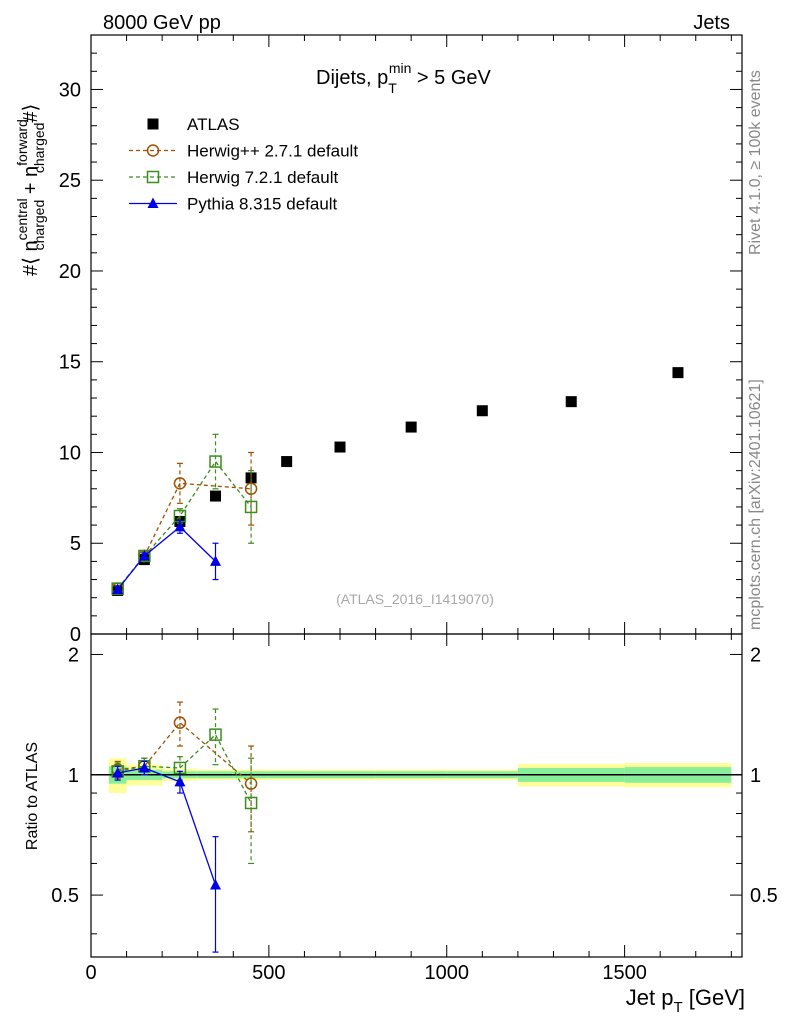 The width and height of the screenshot is (786, 1024). What do you see at coordinates (162, 23) in the screenshot?
I see `header-left: 8000 GeV pp` at bounding box center [162, 23].